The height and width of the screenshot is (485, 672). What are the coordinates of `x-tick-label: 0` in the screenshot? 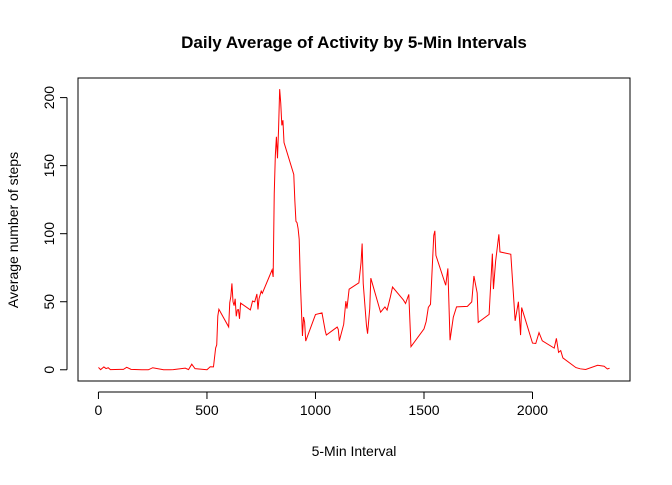 It's located at (99, 410).